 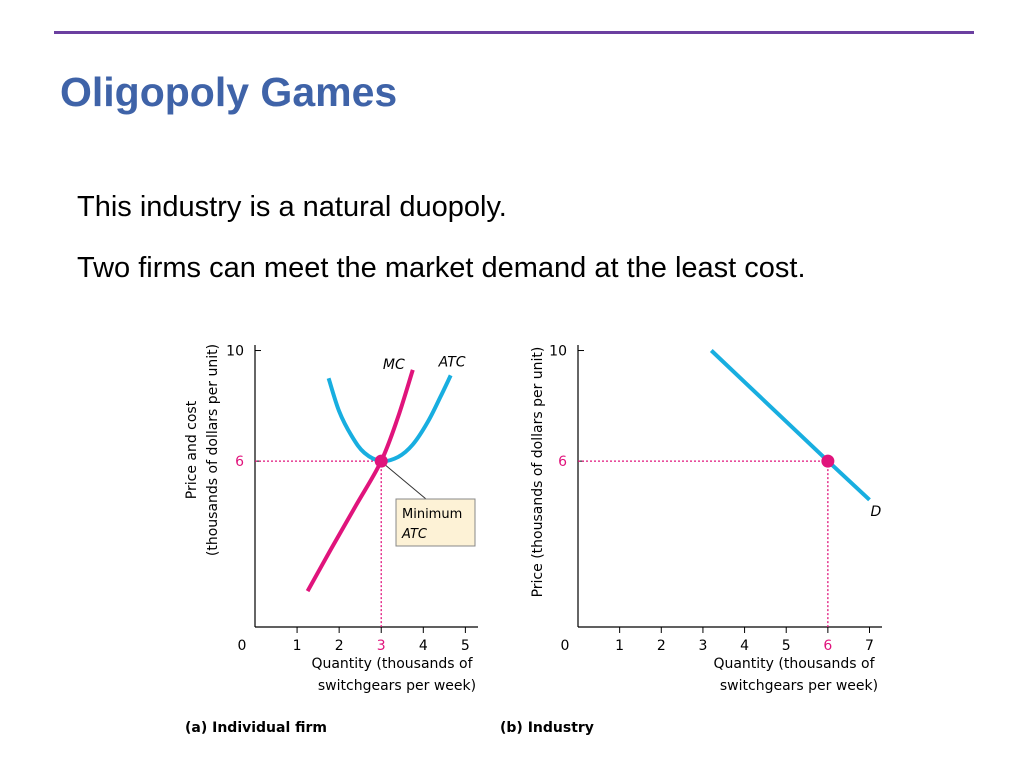 I want to click on y-tick-label-a-10: 10, so click(x=235, y=352).